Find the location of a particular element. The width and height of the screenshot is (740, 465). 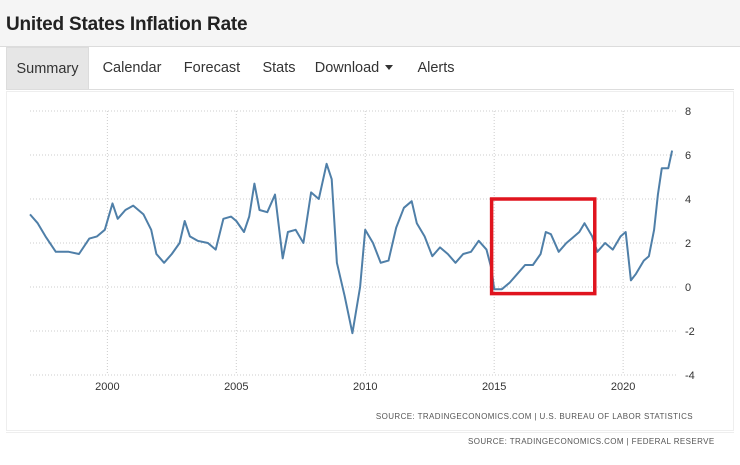

page-title: United States Inflation Rate is located at coordinates (127, 24).